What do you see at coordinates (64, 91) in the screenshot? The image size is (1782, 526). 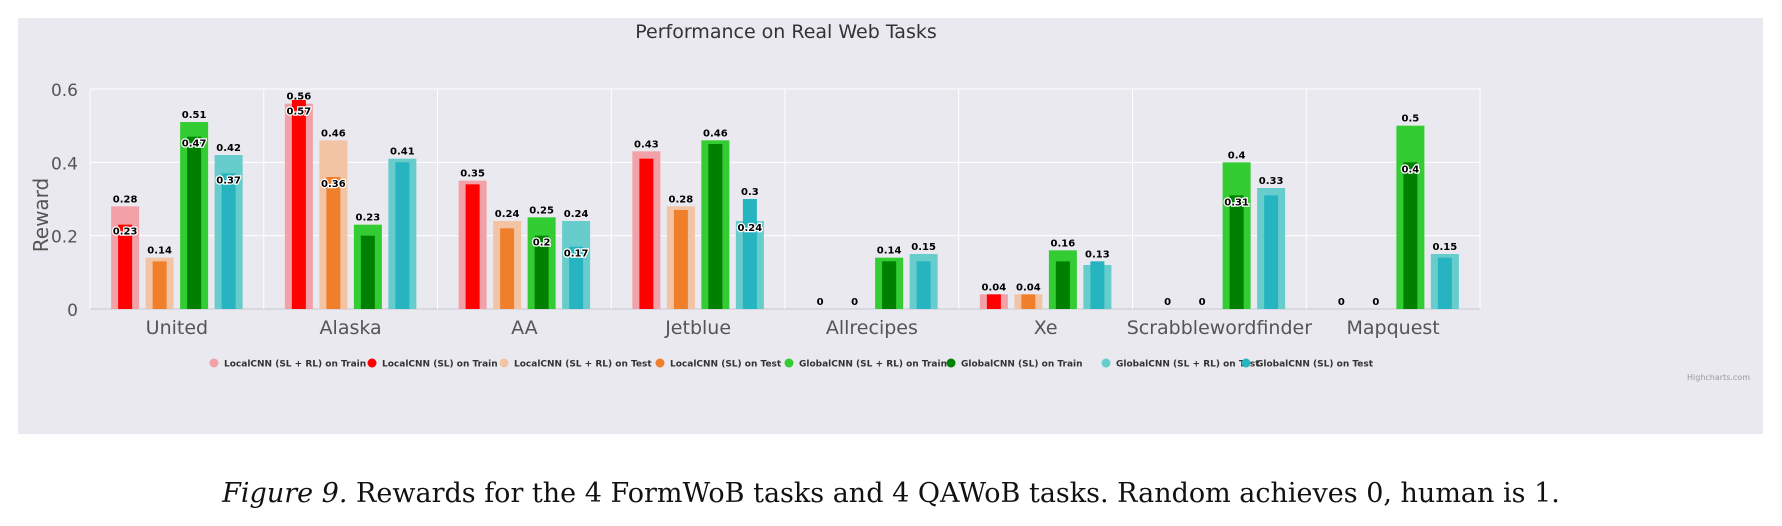 I see `y-tick-label: 0.6` at bounding box center [64, 91].